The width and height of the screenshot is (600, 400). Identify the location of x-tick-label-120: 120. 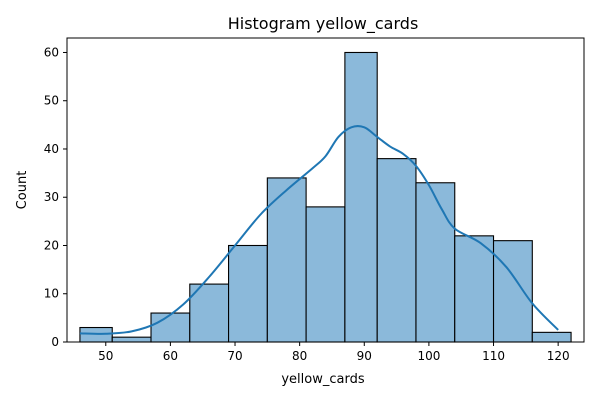
(558, 356).